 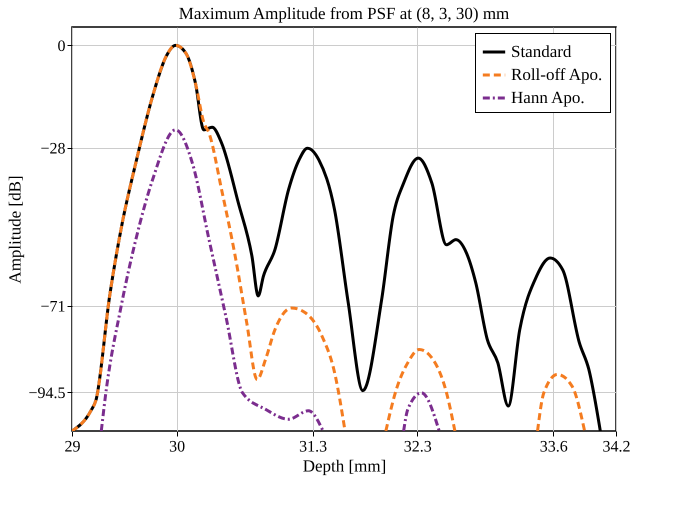 I want to click on y-tick-label: 0, so click(x=62, y=46).